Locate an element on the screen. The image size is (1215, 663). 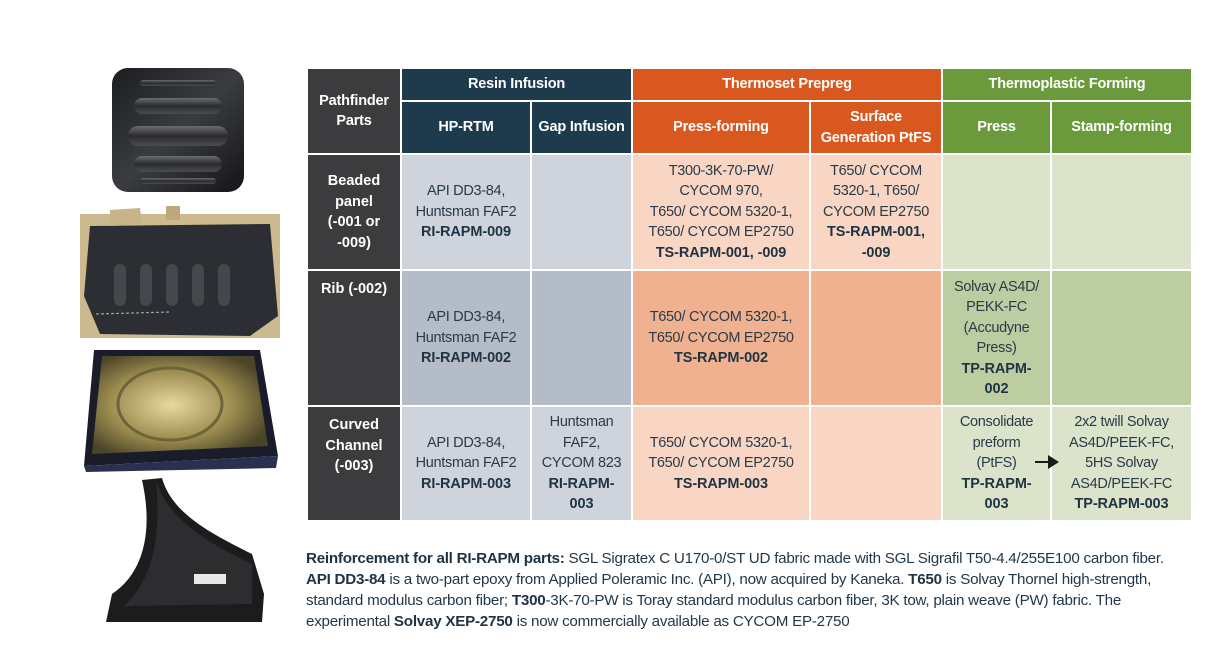
footnote-term: T650 is located at coordinates (925, 579).